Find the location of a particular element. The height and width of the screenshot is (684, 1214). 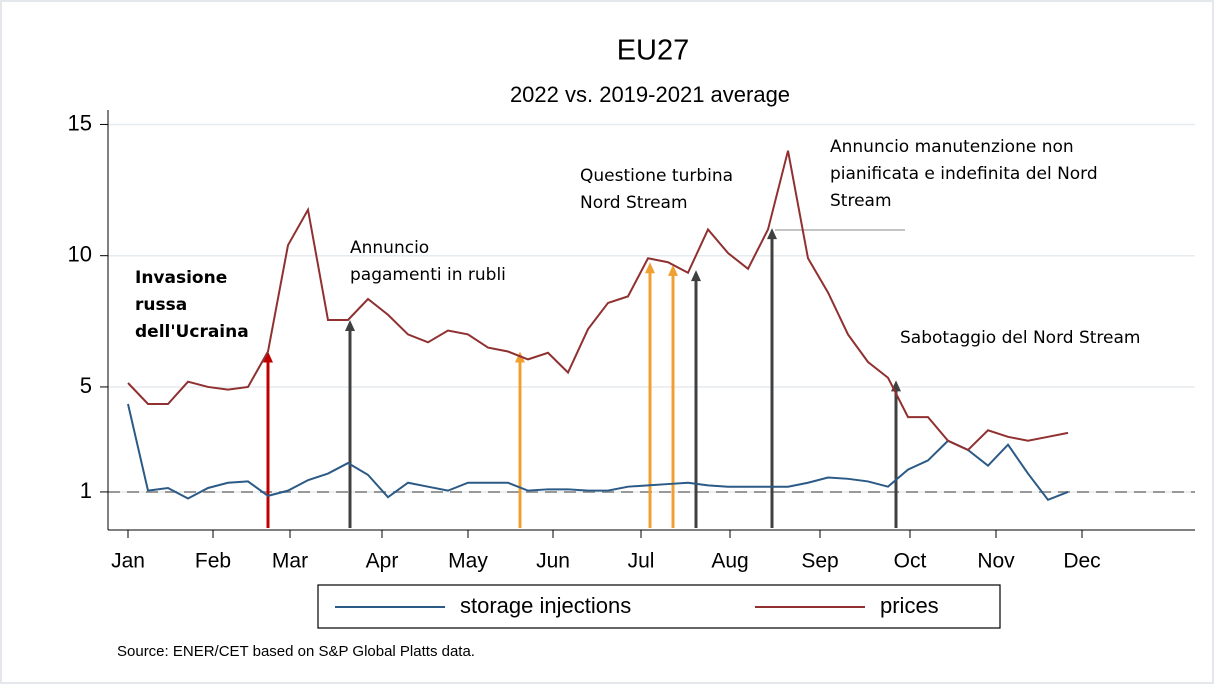

x-tick-label: Oct is located at coordinates (910, 561).